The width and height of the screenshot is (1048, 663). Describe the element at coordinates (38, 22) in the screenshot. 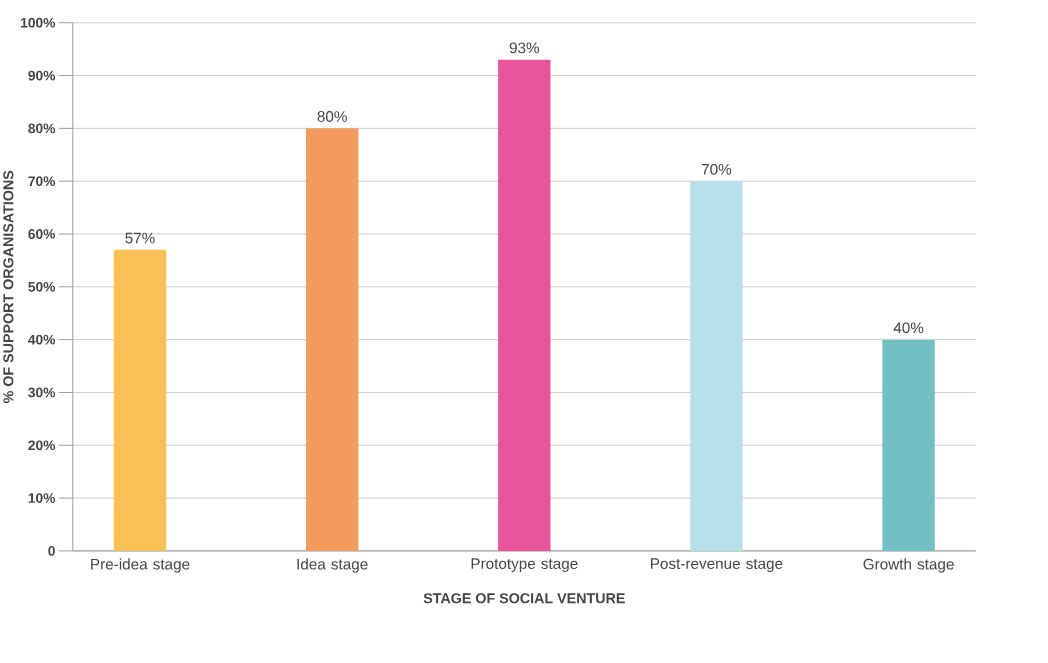

I see `y-tick-label: 100%` at that location.